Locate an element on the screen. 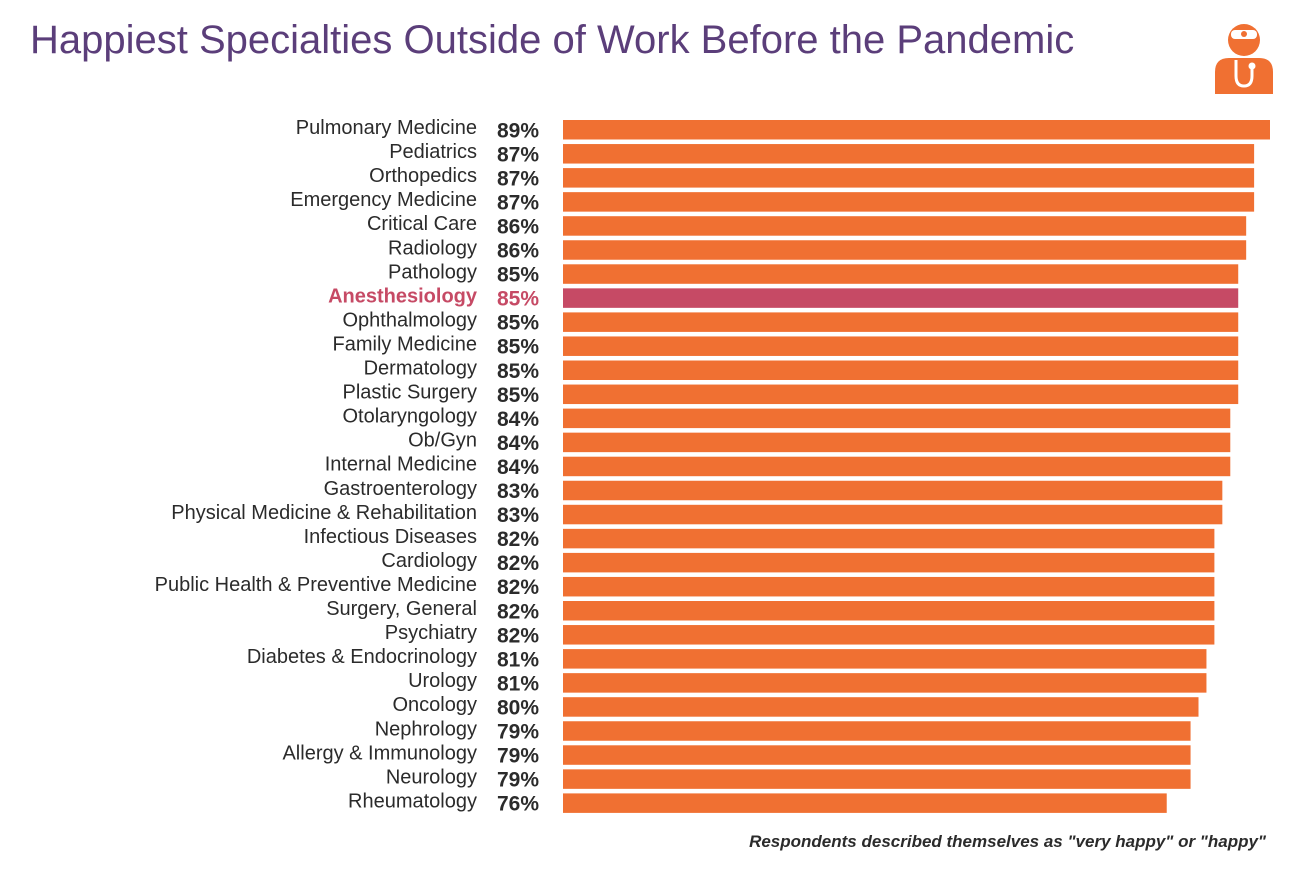  category-label: Dermatology is located at coordinates (420, 369).